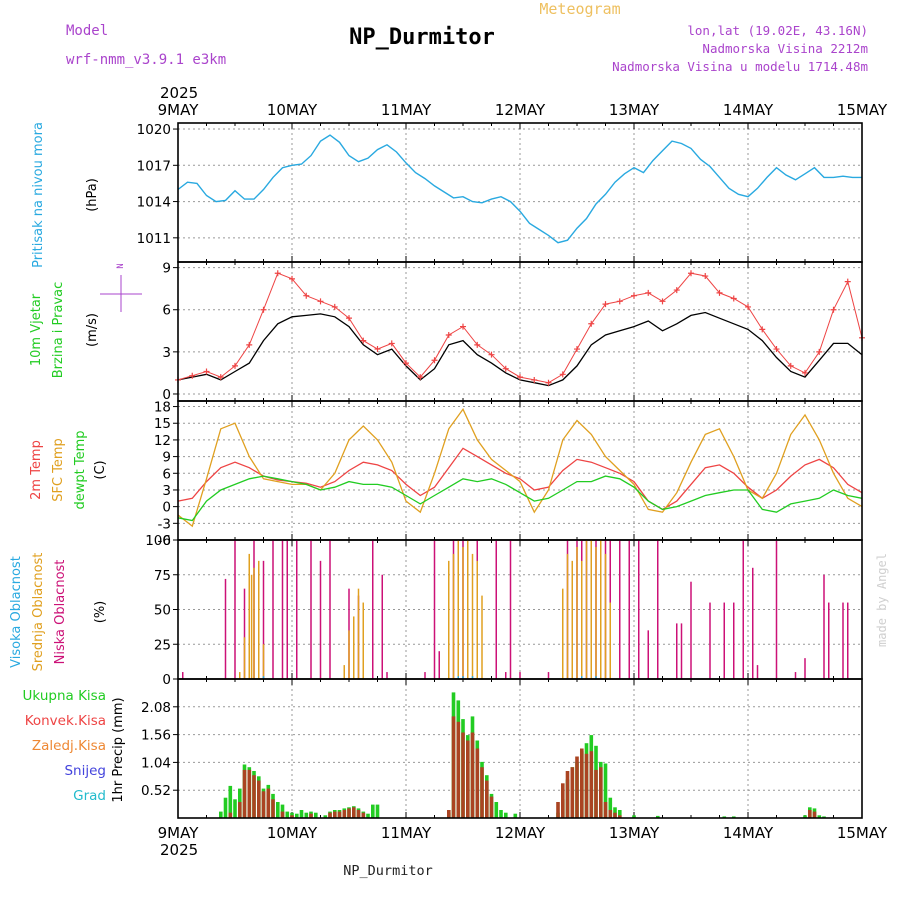 The width and height of the screenshot is (900, 900). What do you see at coordinates (89, 796) in the screenshot?
I see `precip-legend-hail: Grad` at bounding box center [89, 796].